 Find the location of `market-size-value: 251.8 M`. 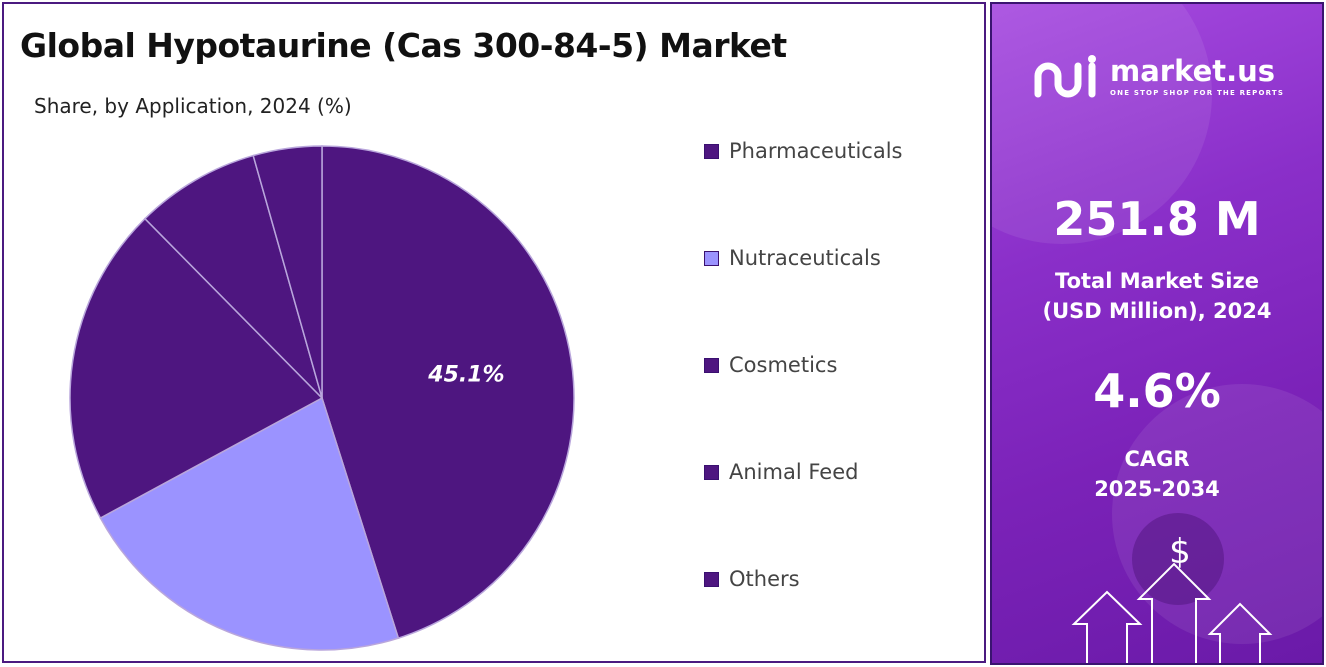

market-size-value: 251.8 M is located at coordinates (1157, 219).